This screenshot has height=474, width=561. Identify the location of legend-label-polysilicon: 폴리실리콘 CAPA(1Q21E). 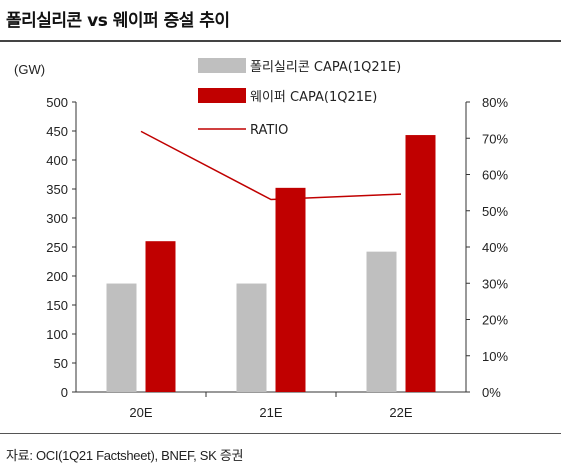
(325, 67).